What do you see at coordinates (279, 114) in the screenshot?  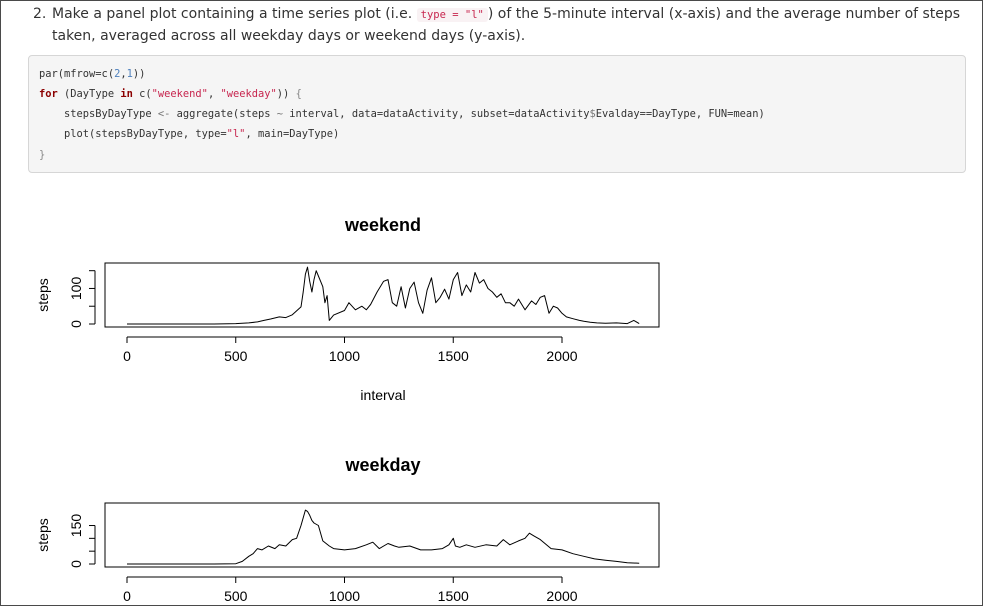 I see `code-token: ~` at bounding box center [279, 114].